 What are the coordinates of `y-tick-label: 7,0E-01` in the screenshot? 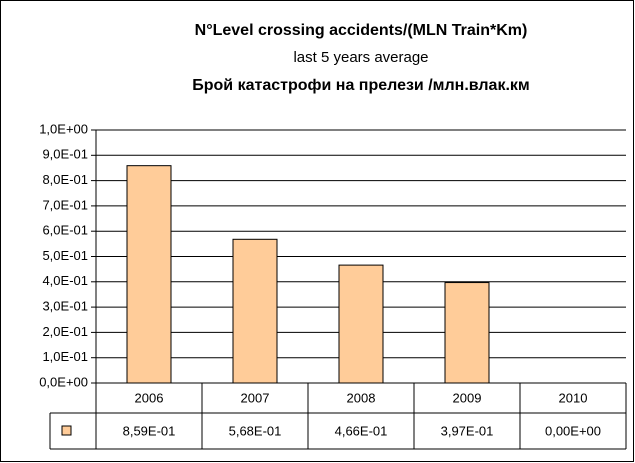 It's located at (65, 204).